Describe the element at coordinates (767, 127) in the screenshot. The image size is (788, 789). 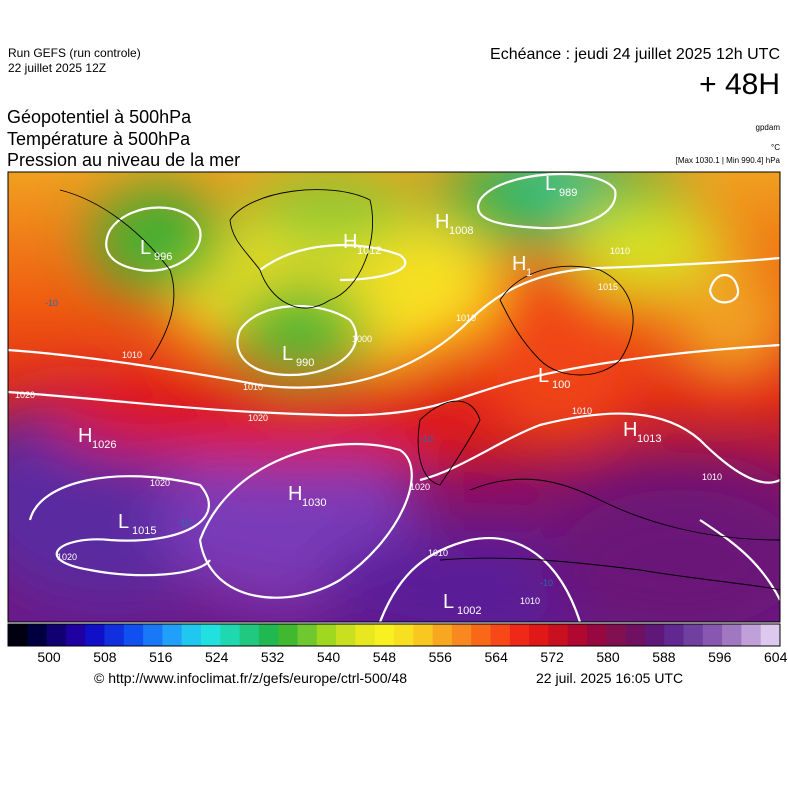
I see `unit-geopotential: gpdam` at that location.